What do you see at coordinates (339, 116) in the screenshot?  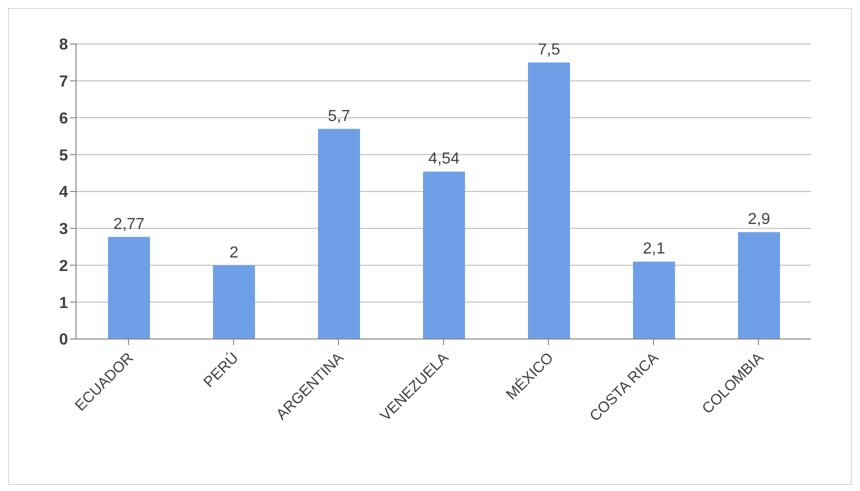 I see `data-label: 5,7` at bounding box center [339, 116].